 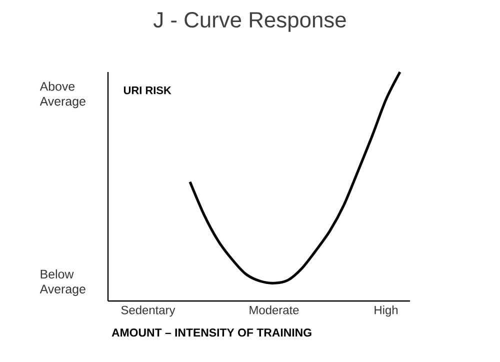 I want to click on annotation: URI RISK, so click(x=148, y=90).